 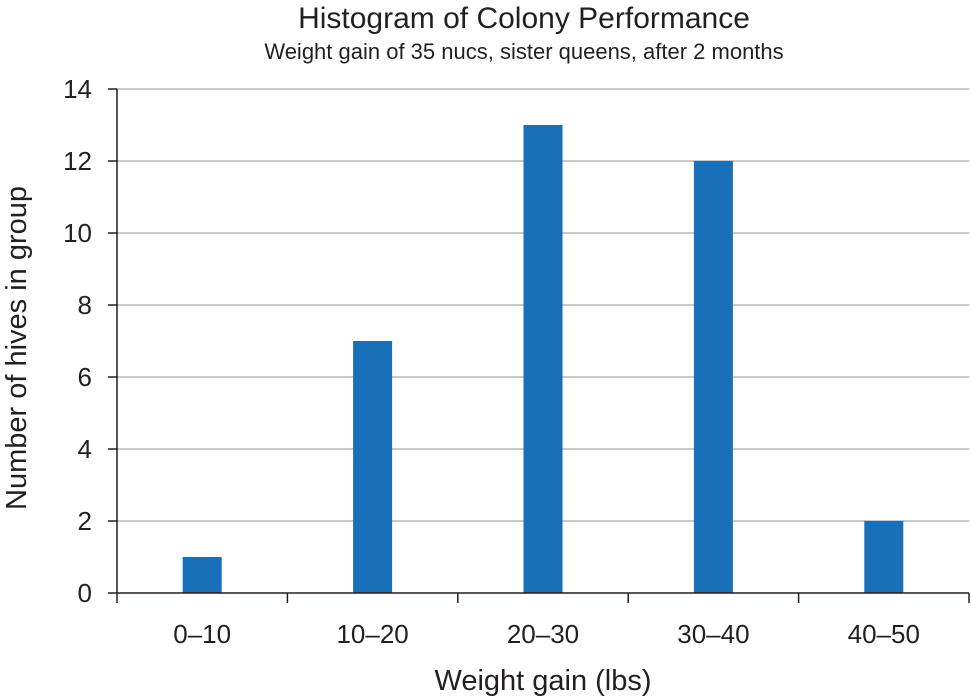 What do you see at coordinates (85, 305) in the screenshot?
I see `y-tick-label: 8` at bounding box center [85, 305].